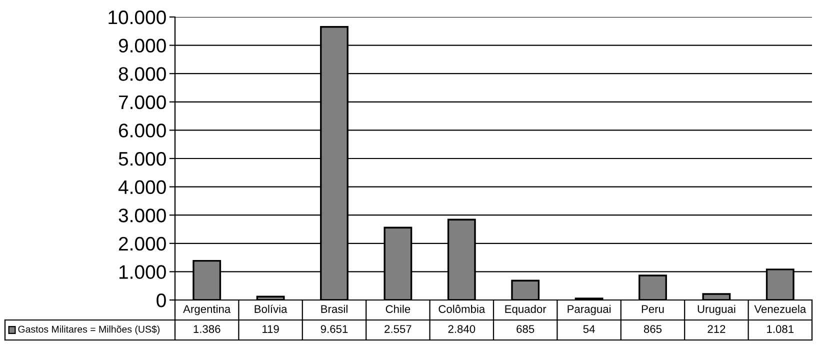  I want to click on y-tick-label: 7.000, so click(142, 102).